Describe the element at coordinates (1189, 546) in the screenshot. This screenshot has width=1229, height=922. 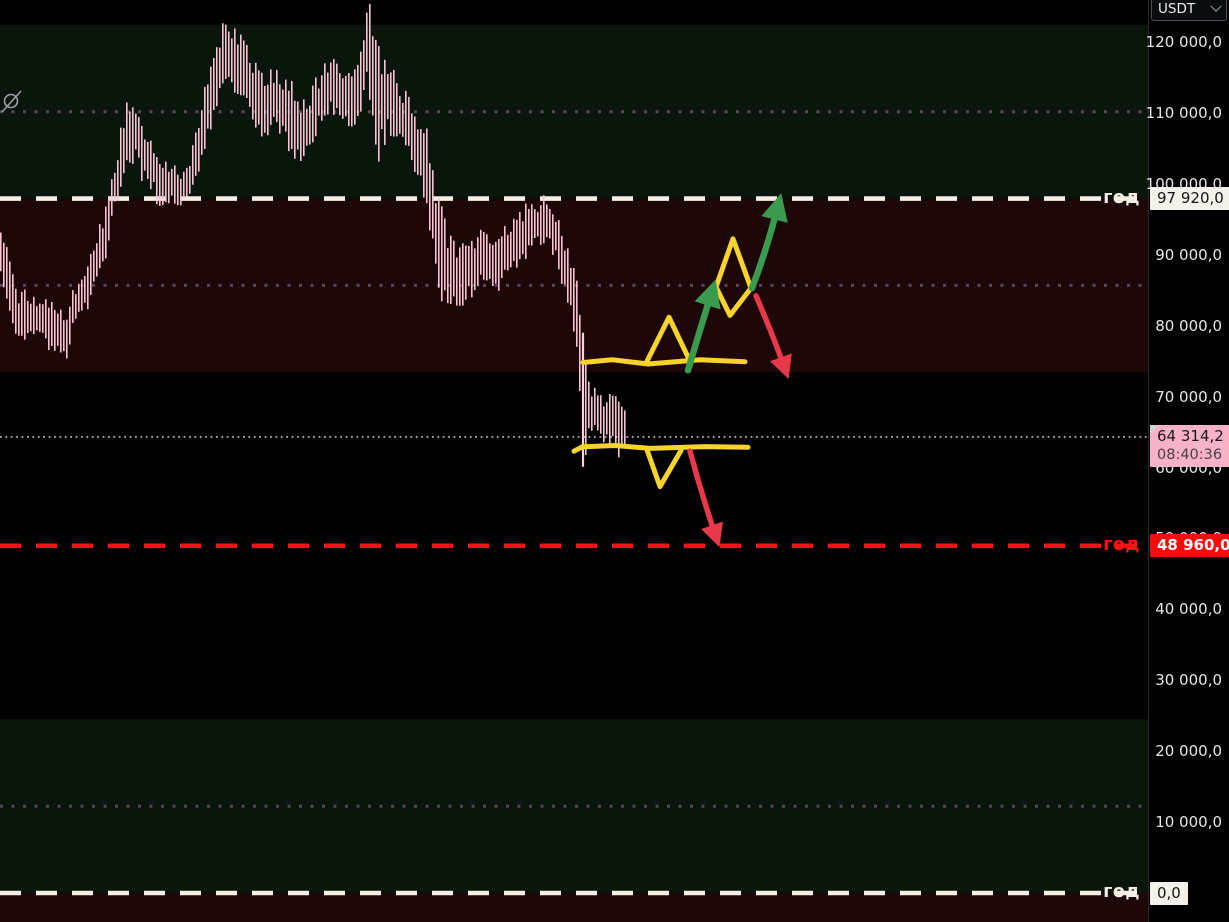
I see `year-mid-badge: 48 960,0` at that location.